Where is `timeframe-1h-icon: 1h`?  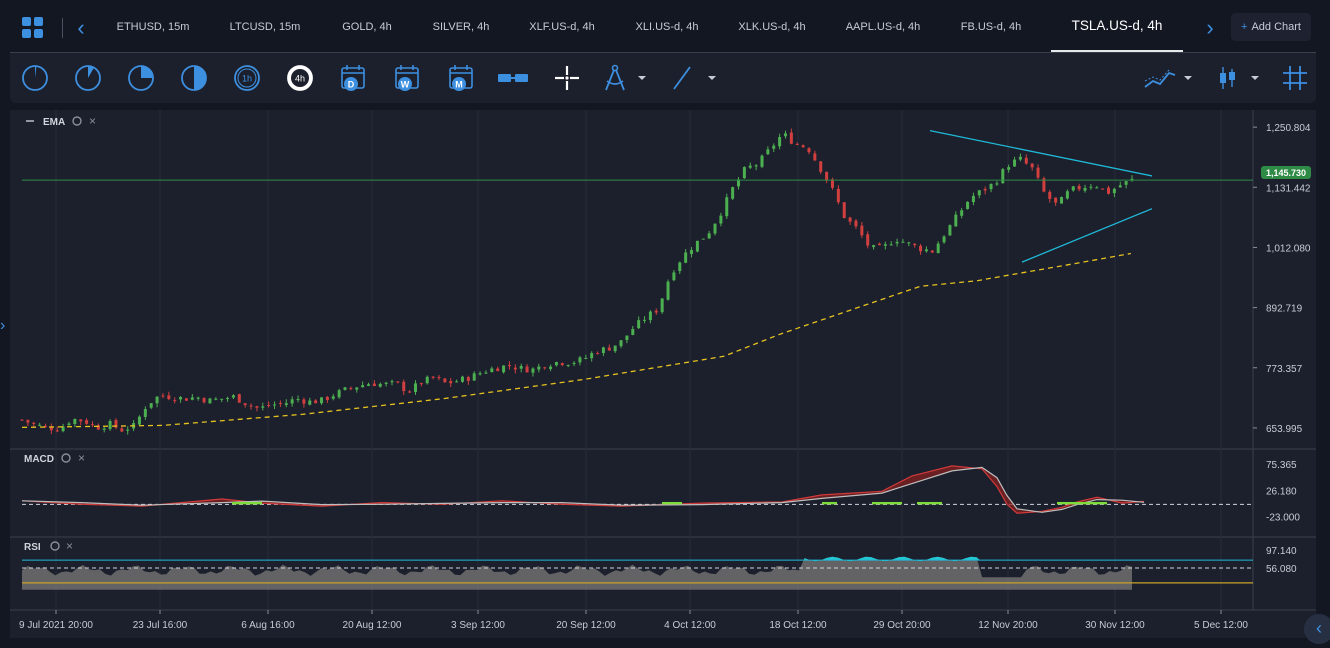
timeframe-1h-icon: 1h is located at coordinates (247, 78).